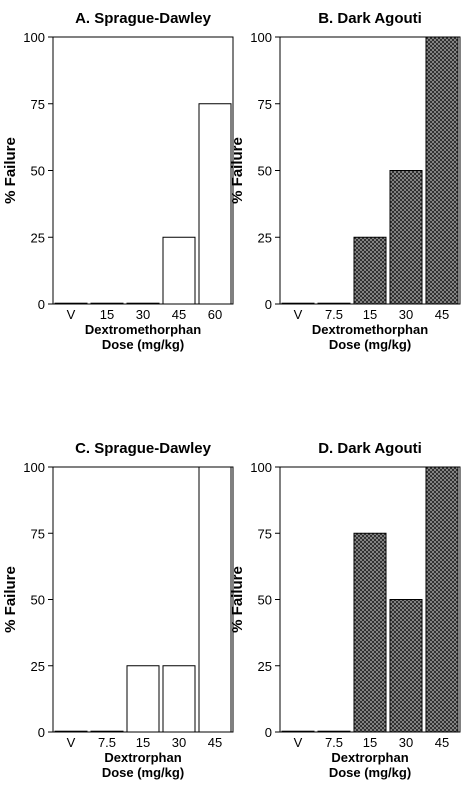 The width and height of the screenshot is (474, 785). Describe the element at coordinates (143, 18) in the screenshot. I see `chart-title: A. Sprague-Dawley` at that location.